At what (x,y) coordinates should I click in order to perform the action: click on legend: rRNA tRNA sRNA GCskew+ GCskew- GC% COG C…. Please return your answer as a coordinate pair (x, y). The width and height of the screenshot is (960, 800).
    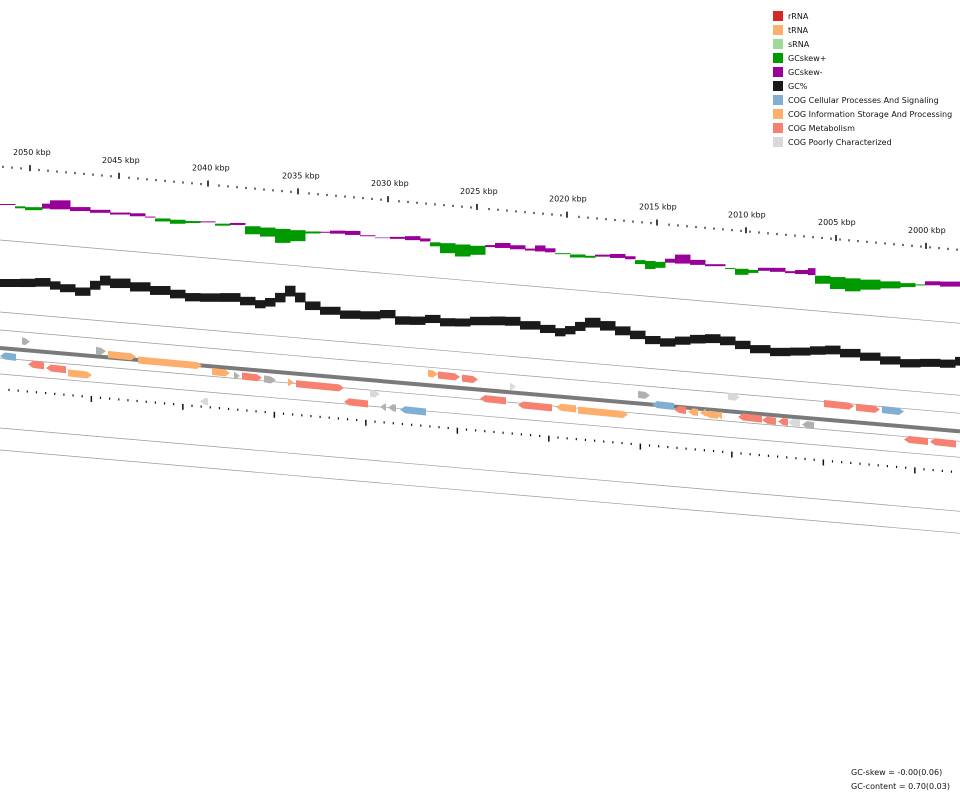
    Looking at the image, I should click on (862, 79).